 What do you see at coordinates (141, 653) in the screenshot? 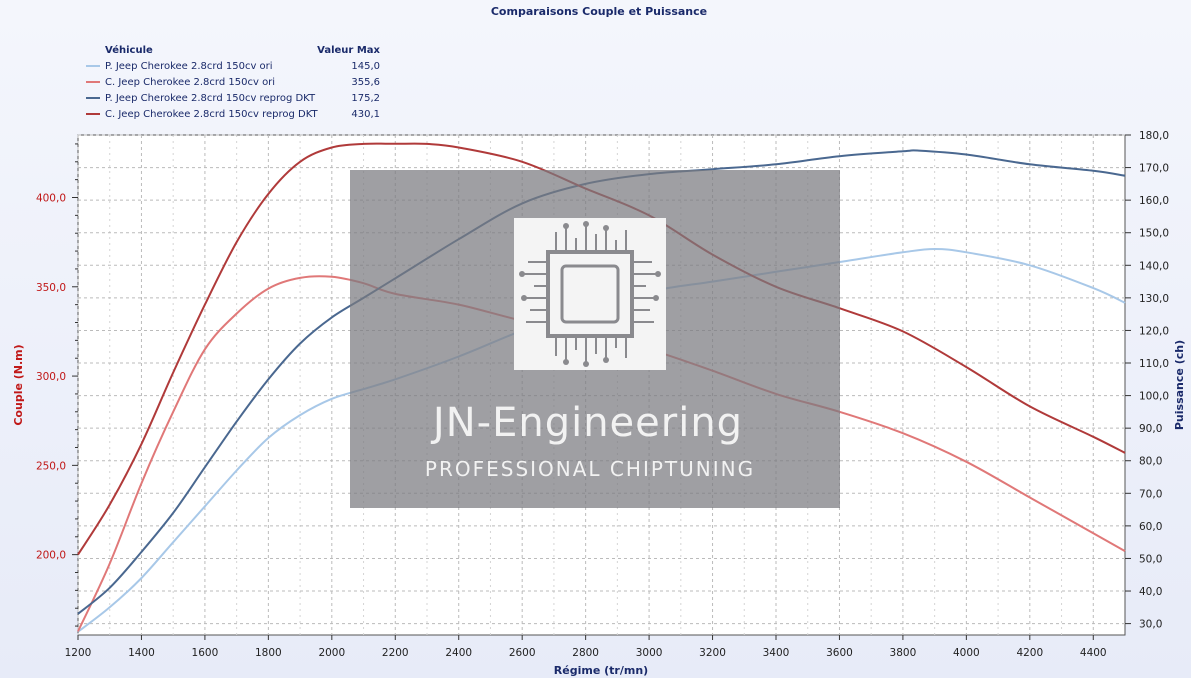
I see `x-tick-label: 1400` at bounding box center [141, 653].